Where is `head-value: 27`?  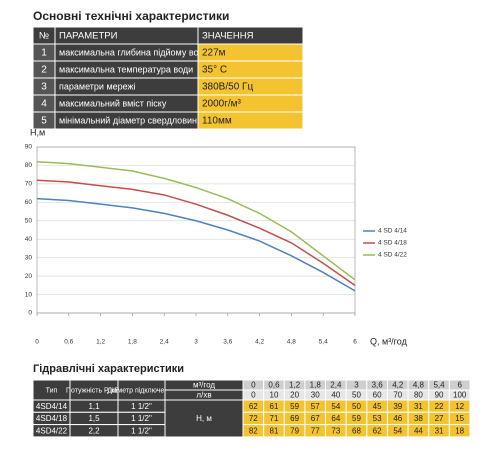 head-value: 27 is located at coordinates (439, 418).